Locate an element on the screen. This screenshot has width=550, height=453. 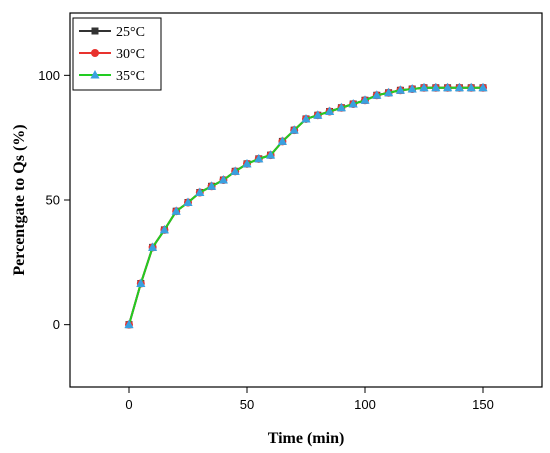
legend-label: 35°C is located at coordinates (130, 76).